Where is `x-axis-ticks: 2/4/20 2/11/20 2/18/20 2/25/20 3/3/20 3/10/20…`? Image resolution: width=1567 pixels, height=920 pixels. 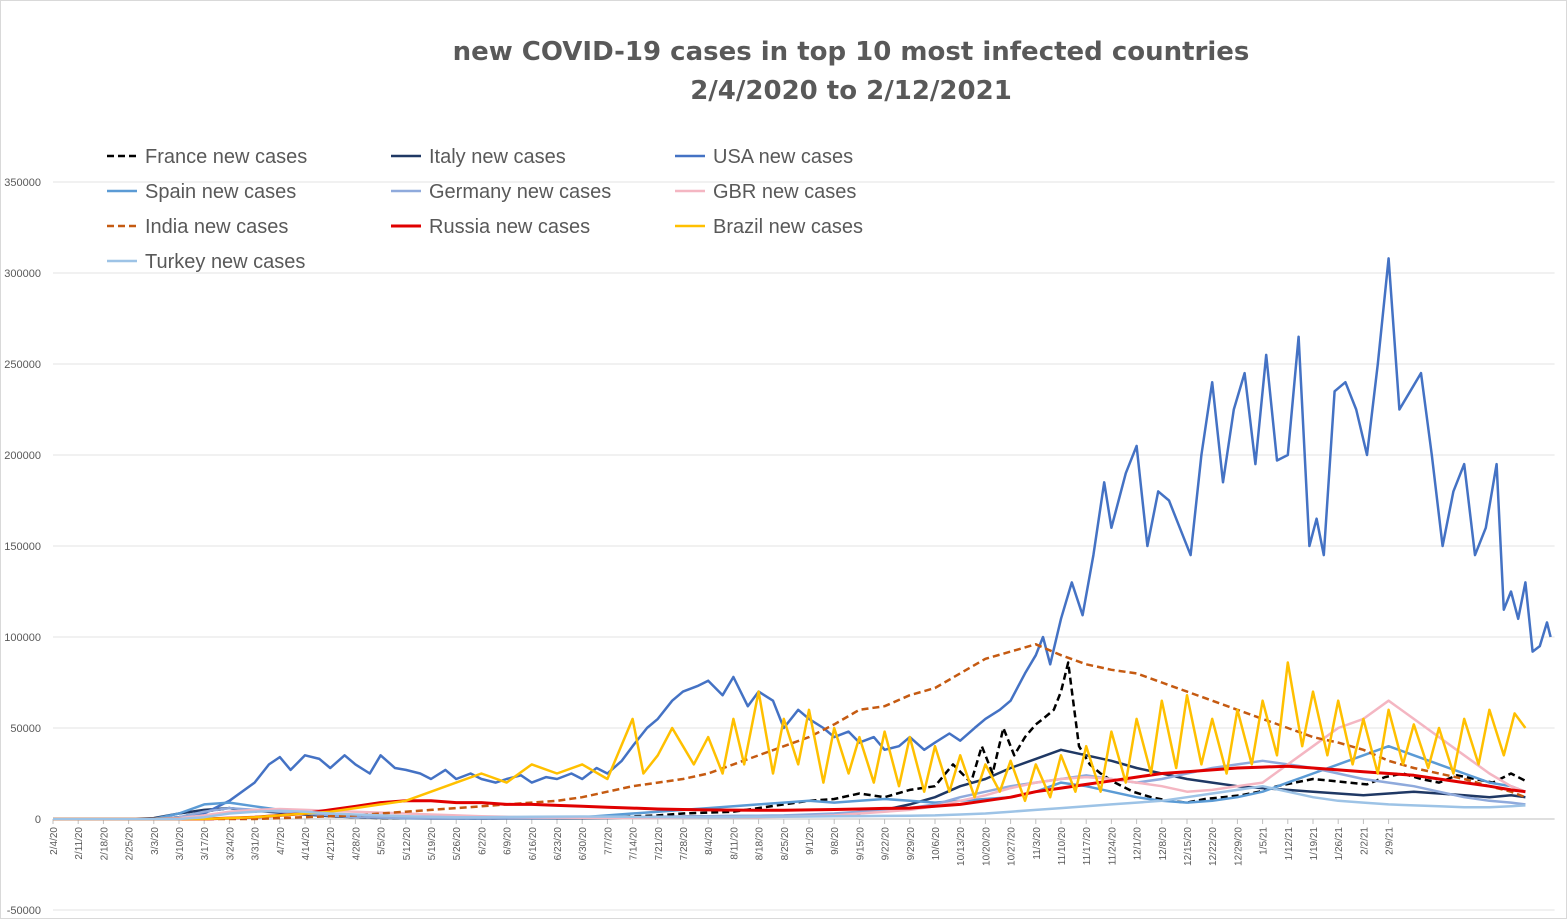
x-axis-ticks: 2/4/20 2/11/20 2/18/20 2/25/20 3/3/20 3/10/20… is located at coordinates (722, 842).